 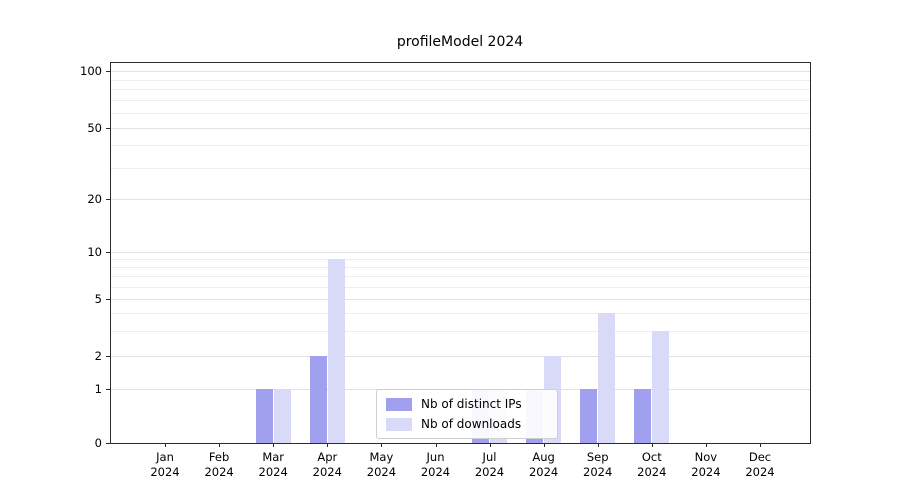 What do you see at coordinates (273, 464) in the screenshot?
I see `x-tick-label-mar: Mar 2024` at bounding box center [273, 464].